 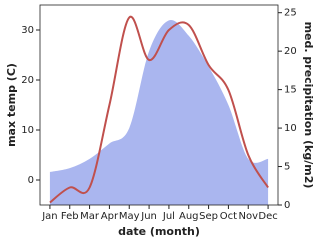 What do you see at coordinates (27, 30) in the screenshot?
I see `y-tick-label: 30` at bounding box center [27, 30].